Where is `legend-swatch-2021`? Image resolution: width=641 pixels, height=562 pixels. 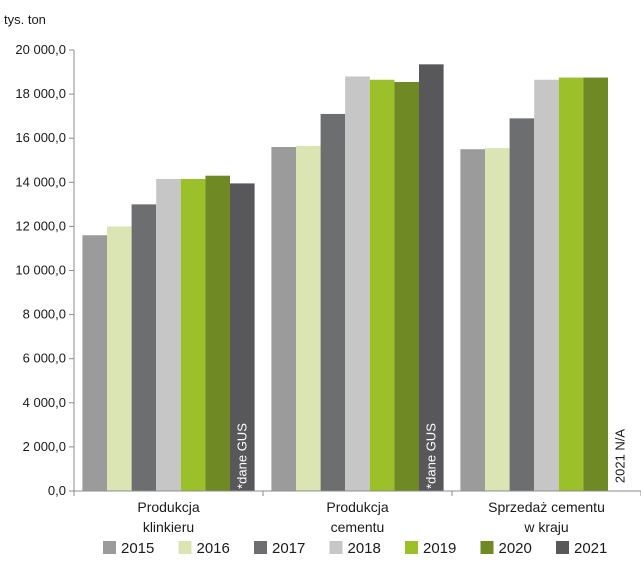
legend-swatch-2021 is located at coordinates (562, 547).